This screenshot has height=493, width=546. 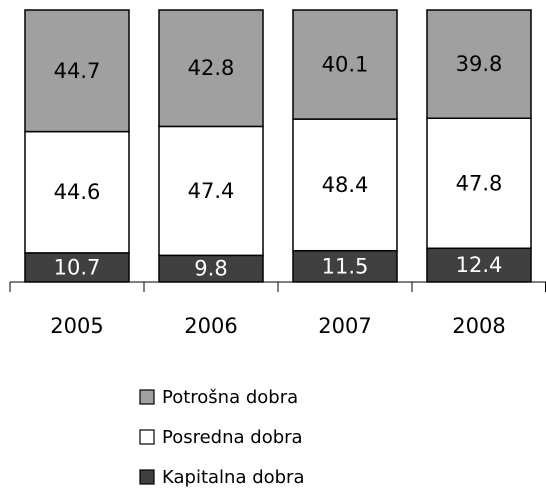 What do you see at coordinates (232, 437) in the screenshot?
I see `legend-label: Posredna dobra` at bounding box center [232, 437].